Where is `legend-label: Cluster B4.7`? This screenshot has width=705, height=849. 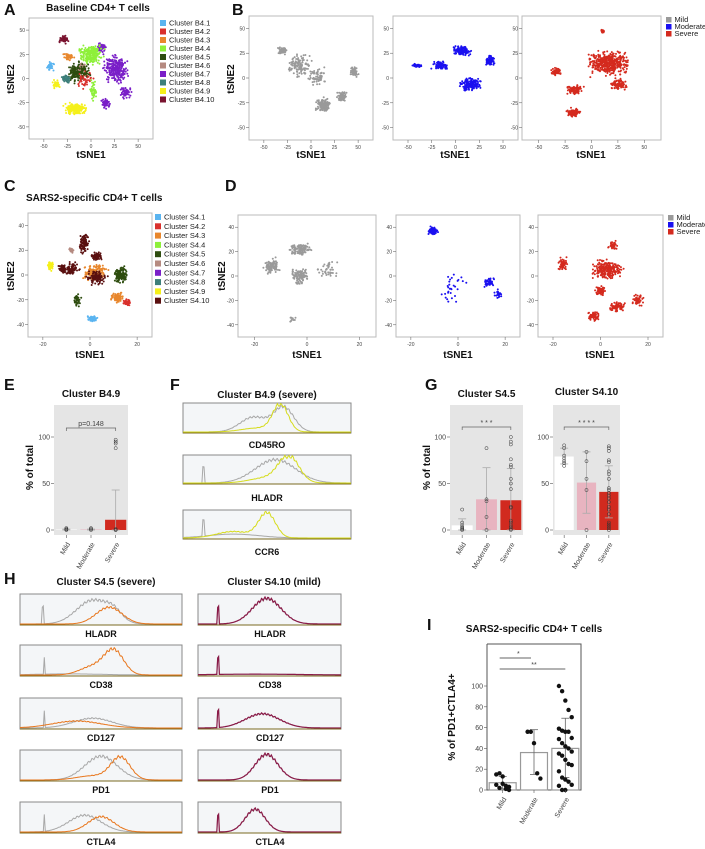
legend-label: Cluster B4.7 is located at coordinates (189, 74).